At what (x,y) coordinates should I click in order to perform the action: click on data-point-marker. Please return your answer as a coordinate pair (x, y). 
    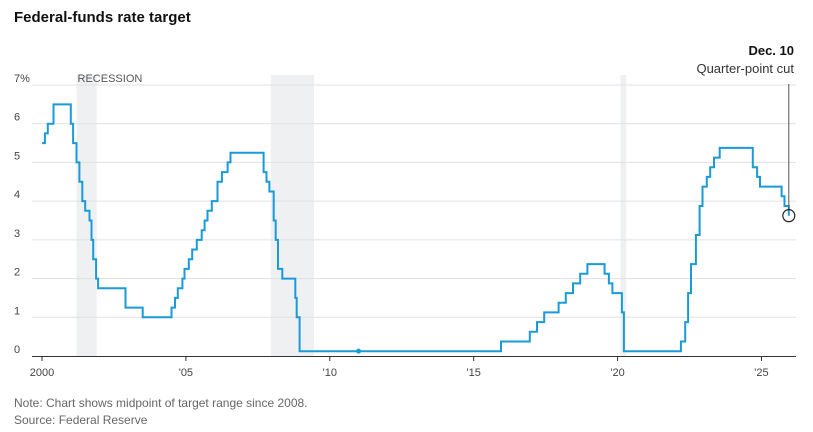
    Looking at the image, I should click on (359, 351).